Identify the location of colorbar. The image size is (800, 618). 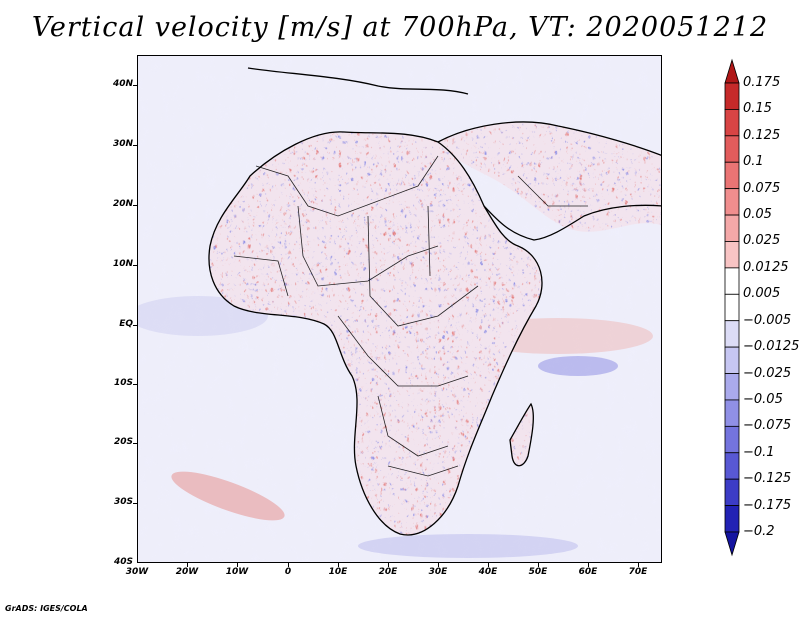
(732, 307).